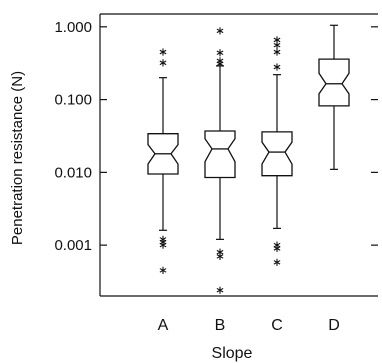 This screenshot has width=382, height=363. Describe the element at coordinates (220, 325) in the screenshot. I see `x-tick-label: B` at that location.